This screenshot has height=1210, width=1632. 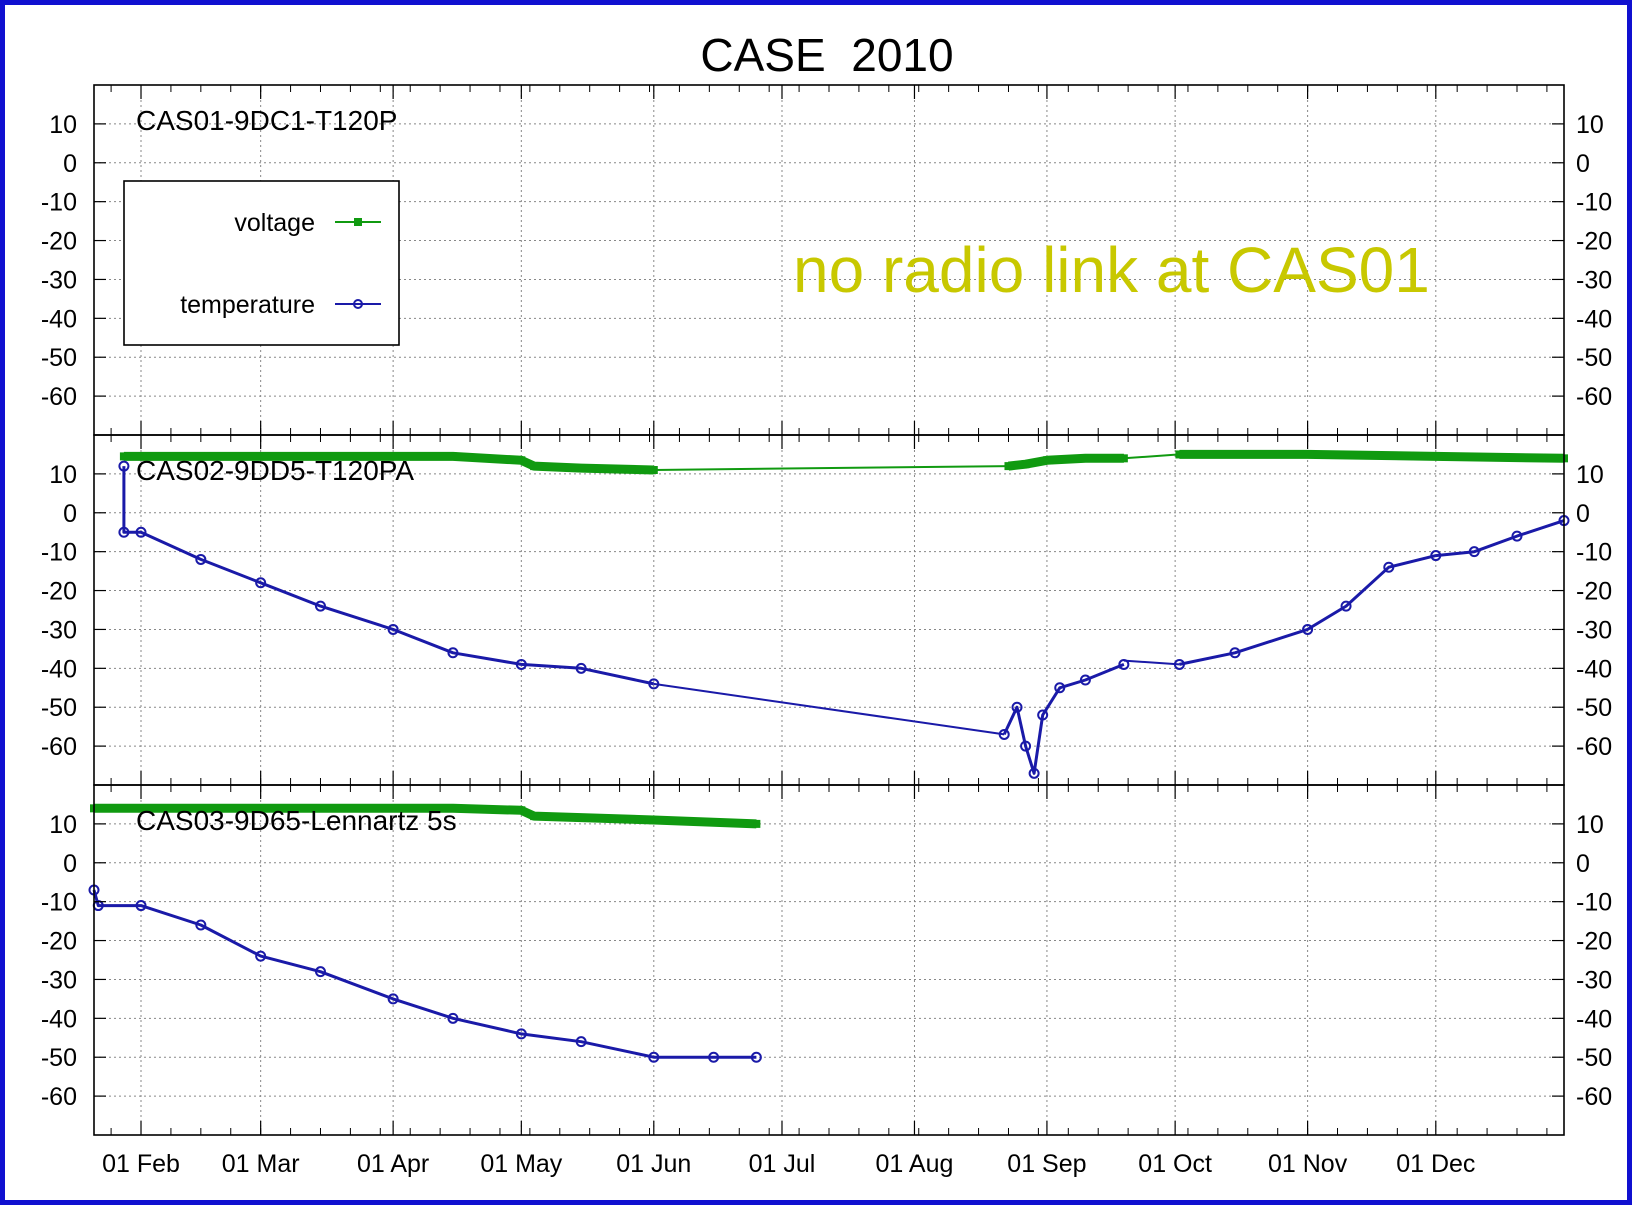 I want to click on x-tick-label: 01 Jul, so click(x=782, y=1164).